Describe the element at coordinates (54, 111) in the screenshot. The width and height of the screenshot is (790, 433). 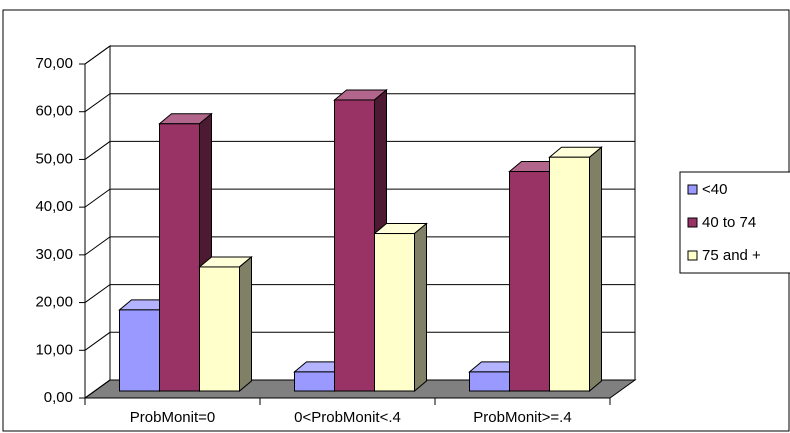
I see `y-tick-label: 60,00` at that location.